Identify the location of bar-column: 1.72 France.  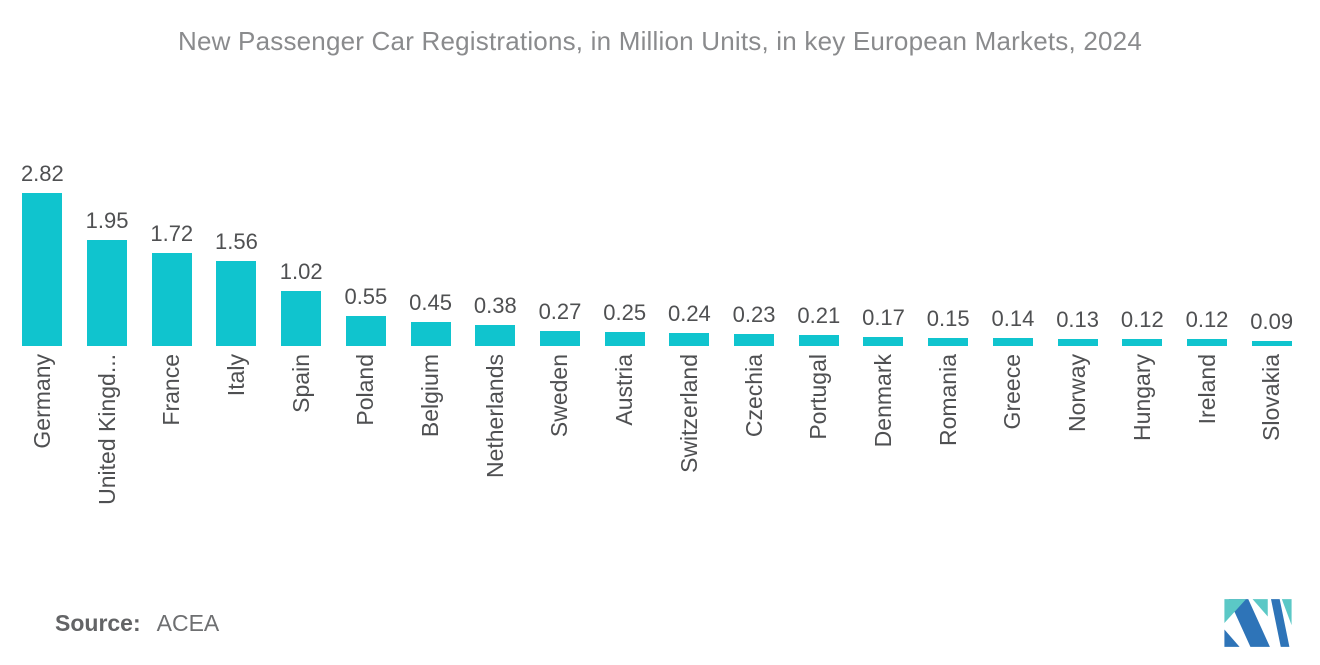
(171, 213).